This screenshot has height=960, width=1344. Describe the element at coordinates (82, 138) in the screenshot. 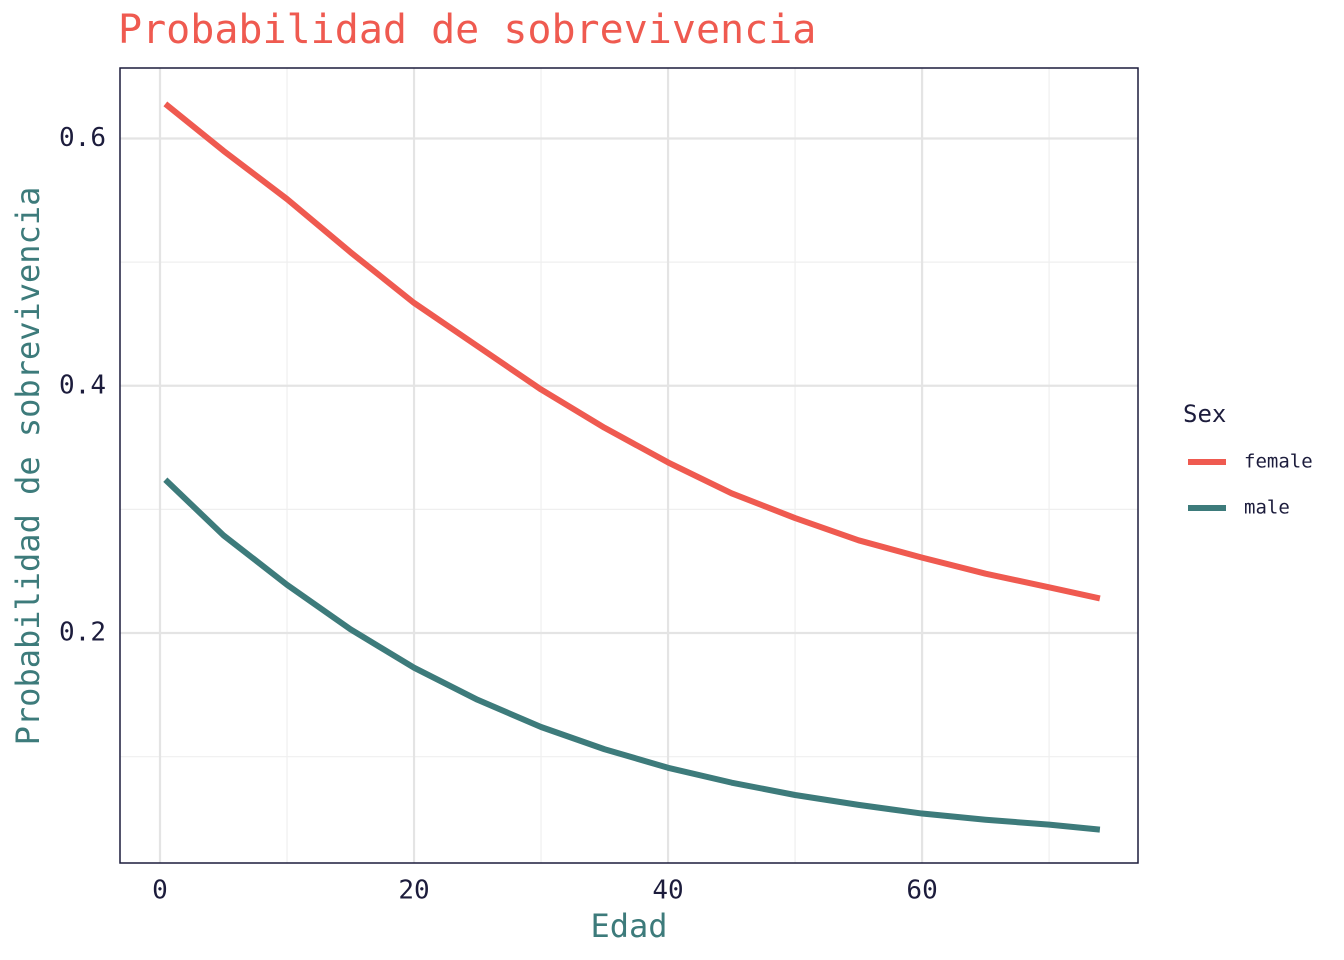

I see `y-tick-label: 0.6` at that location.